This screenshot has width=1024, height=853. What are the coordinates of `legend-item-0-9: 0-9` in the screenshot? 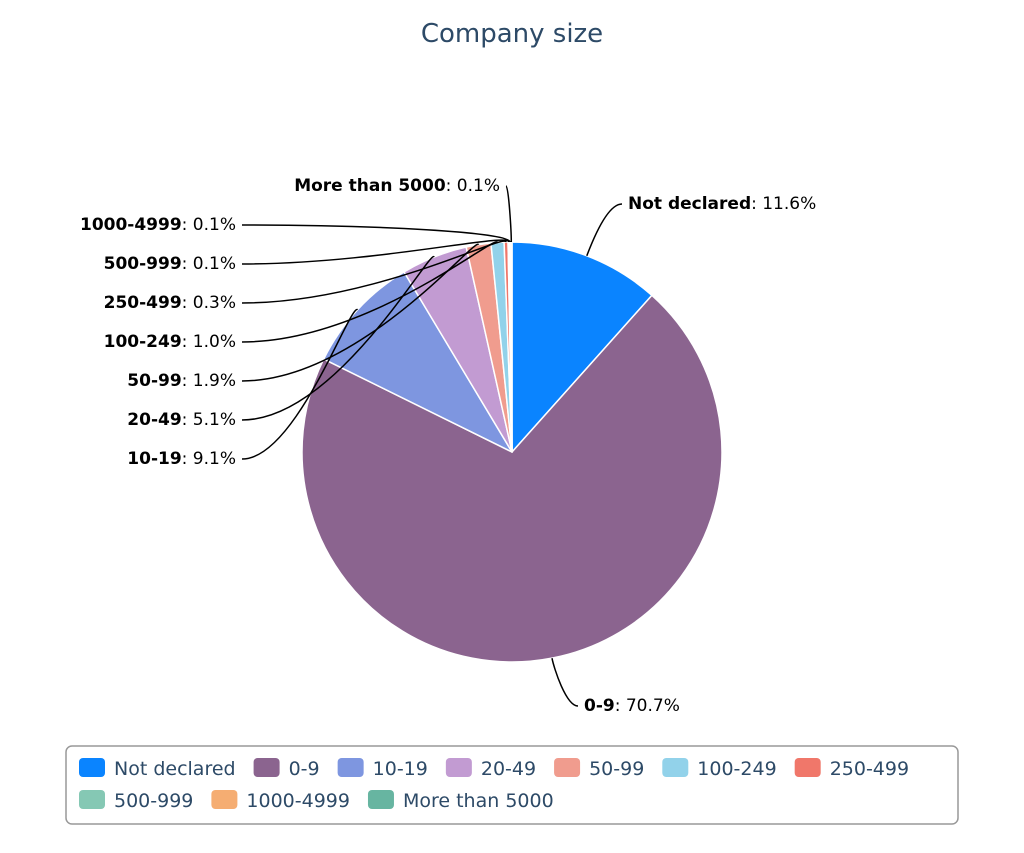 It's located at (286, 769).